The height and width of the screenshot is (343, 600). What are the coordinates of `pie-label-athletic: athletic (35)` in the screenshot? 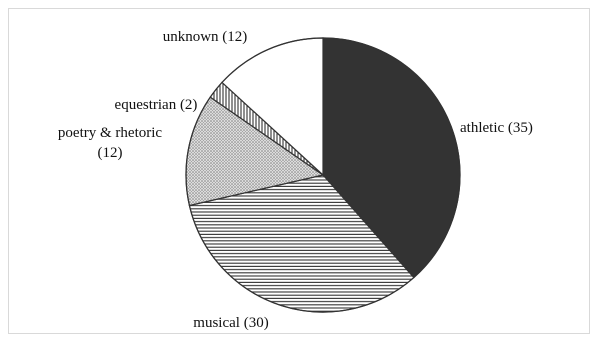 It's located at (496, 128).